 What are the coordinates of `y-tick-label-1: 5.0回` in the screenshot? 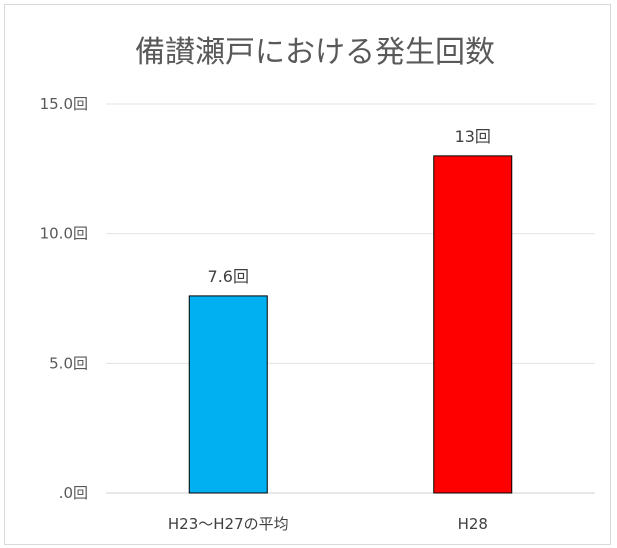 It's located at (68, 363).